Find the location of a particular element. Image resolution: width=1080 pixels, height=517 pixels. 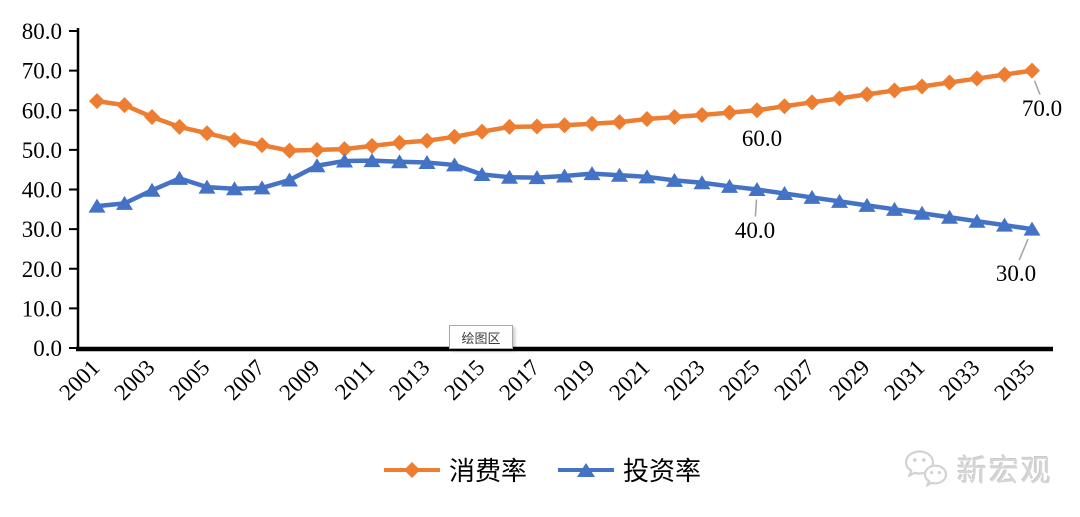

diamond-marker-icon is located at coordinates (412, 469).